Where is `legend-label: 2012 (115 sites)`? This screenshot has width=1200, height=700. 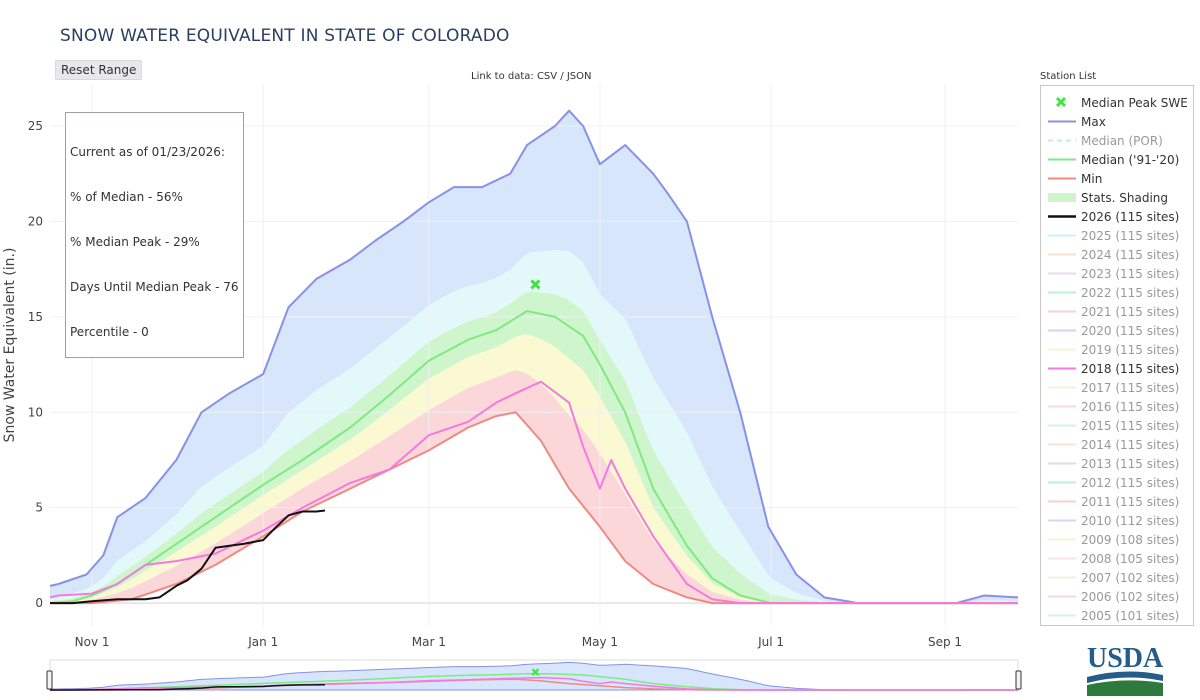
legend-label: 2012 (115 sites) is located at coordinates (1130, 482).